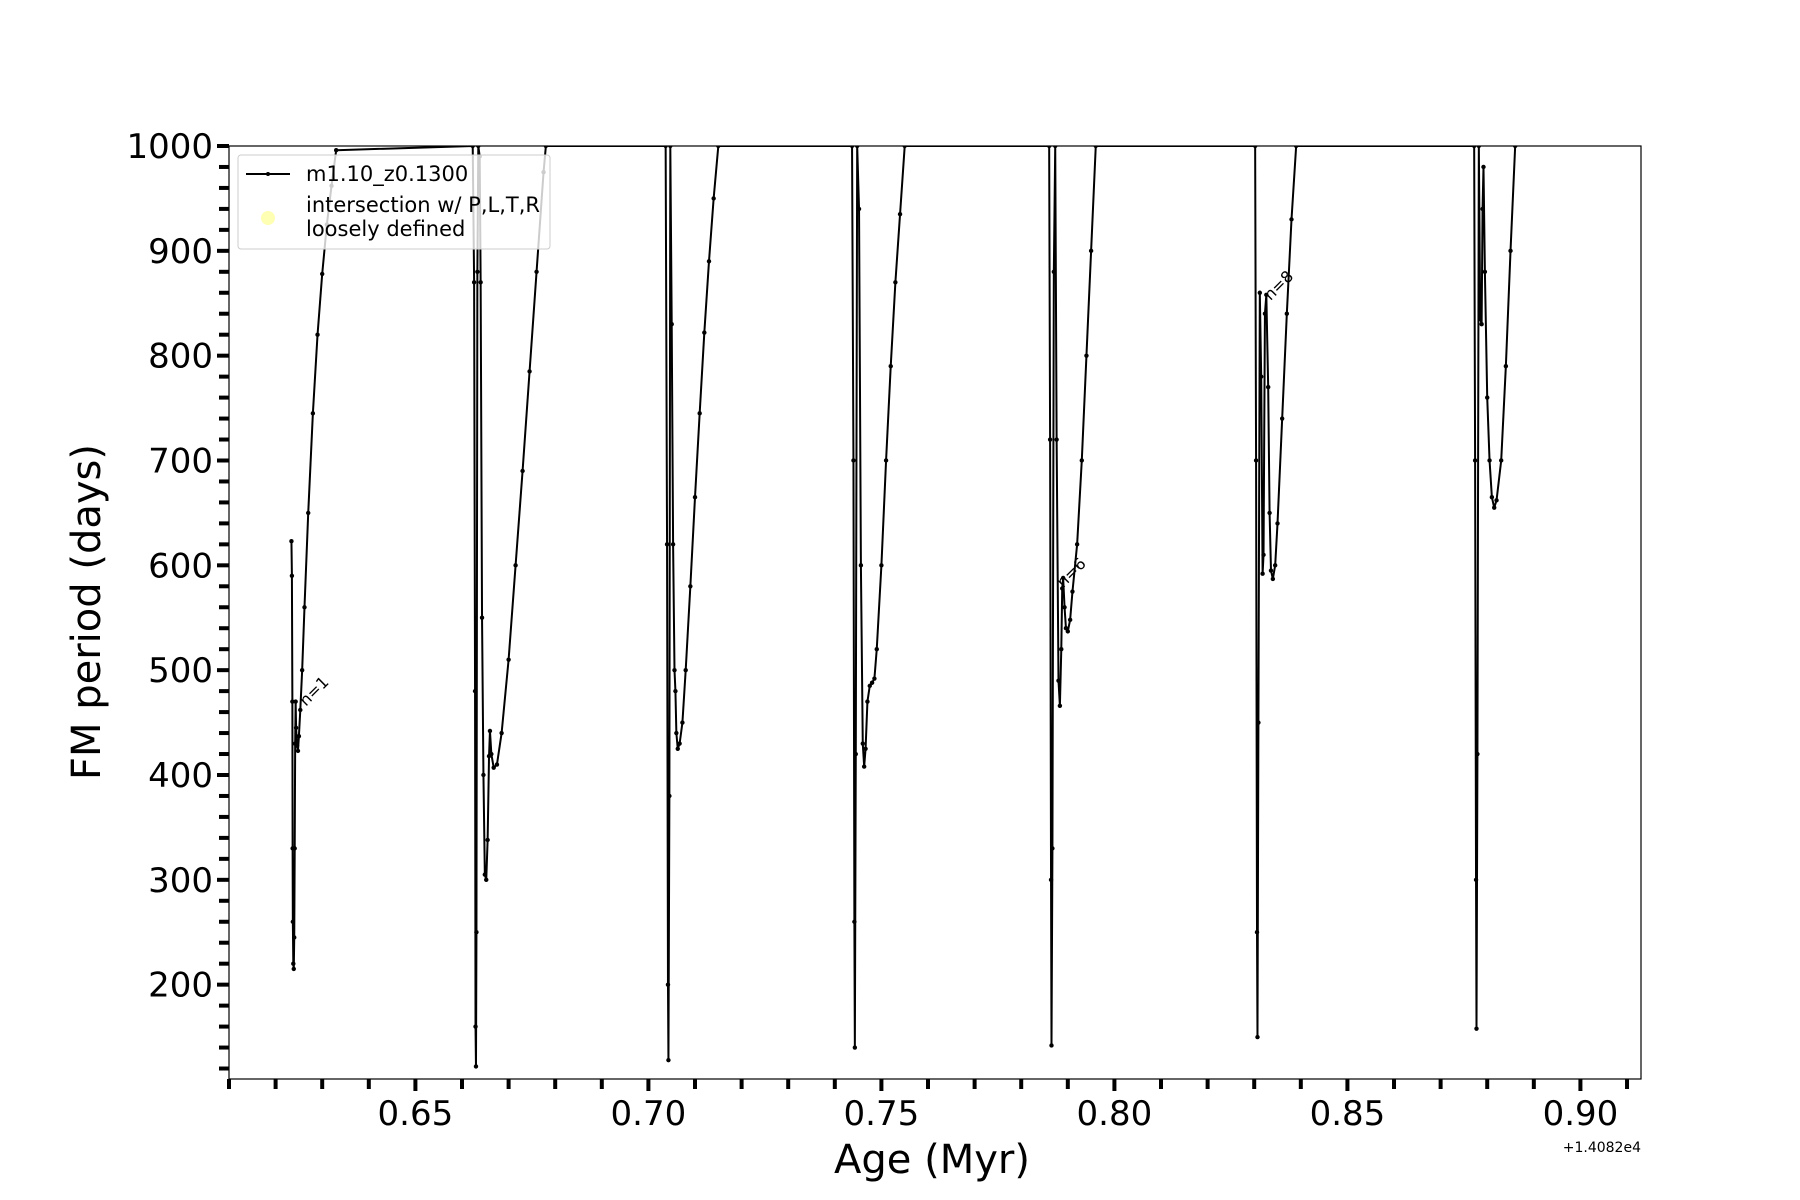  I want to click on y-axis: 200 300 400 500 600 700 800 900 1000, so click(177, 599).